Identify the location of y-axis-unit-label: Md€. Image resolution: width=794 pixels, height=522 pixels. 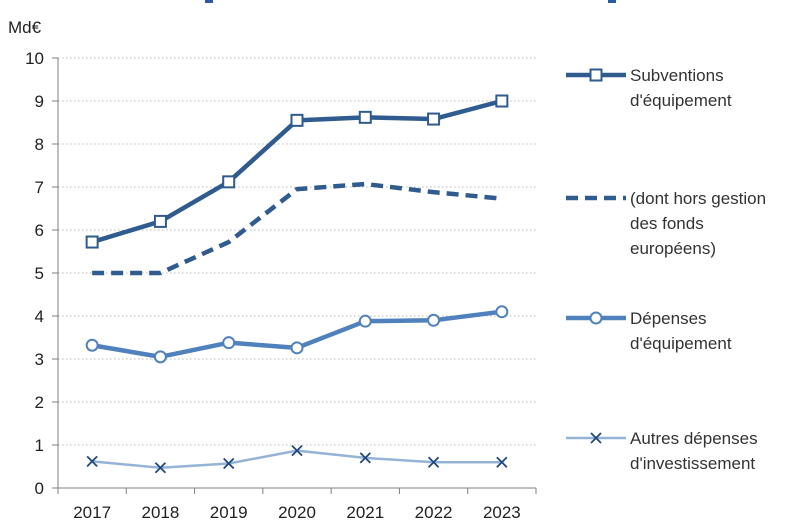
(25, 27).